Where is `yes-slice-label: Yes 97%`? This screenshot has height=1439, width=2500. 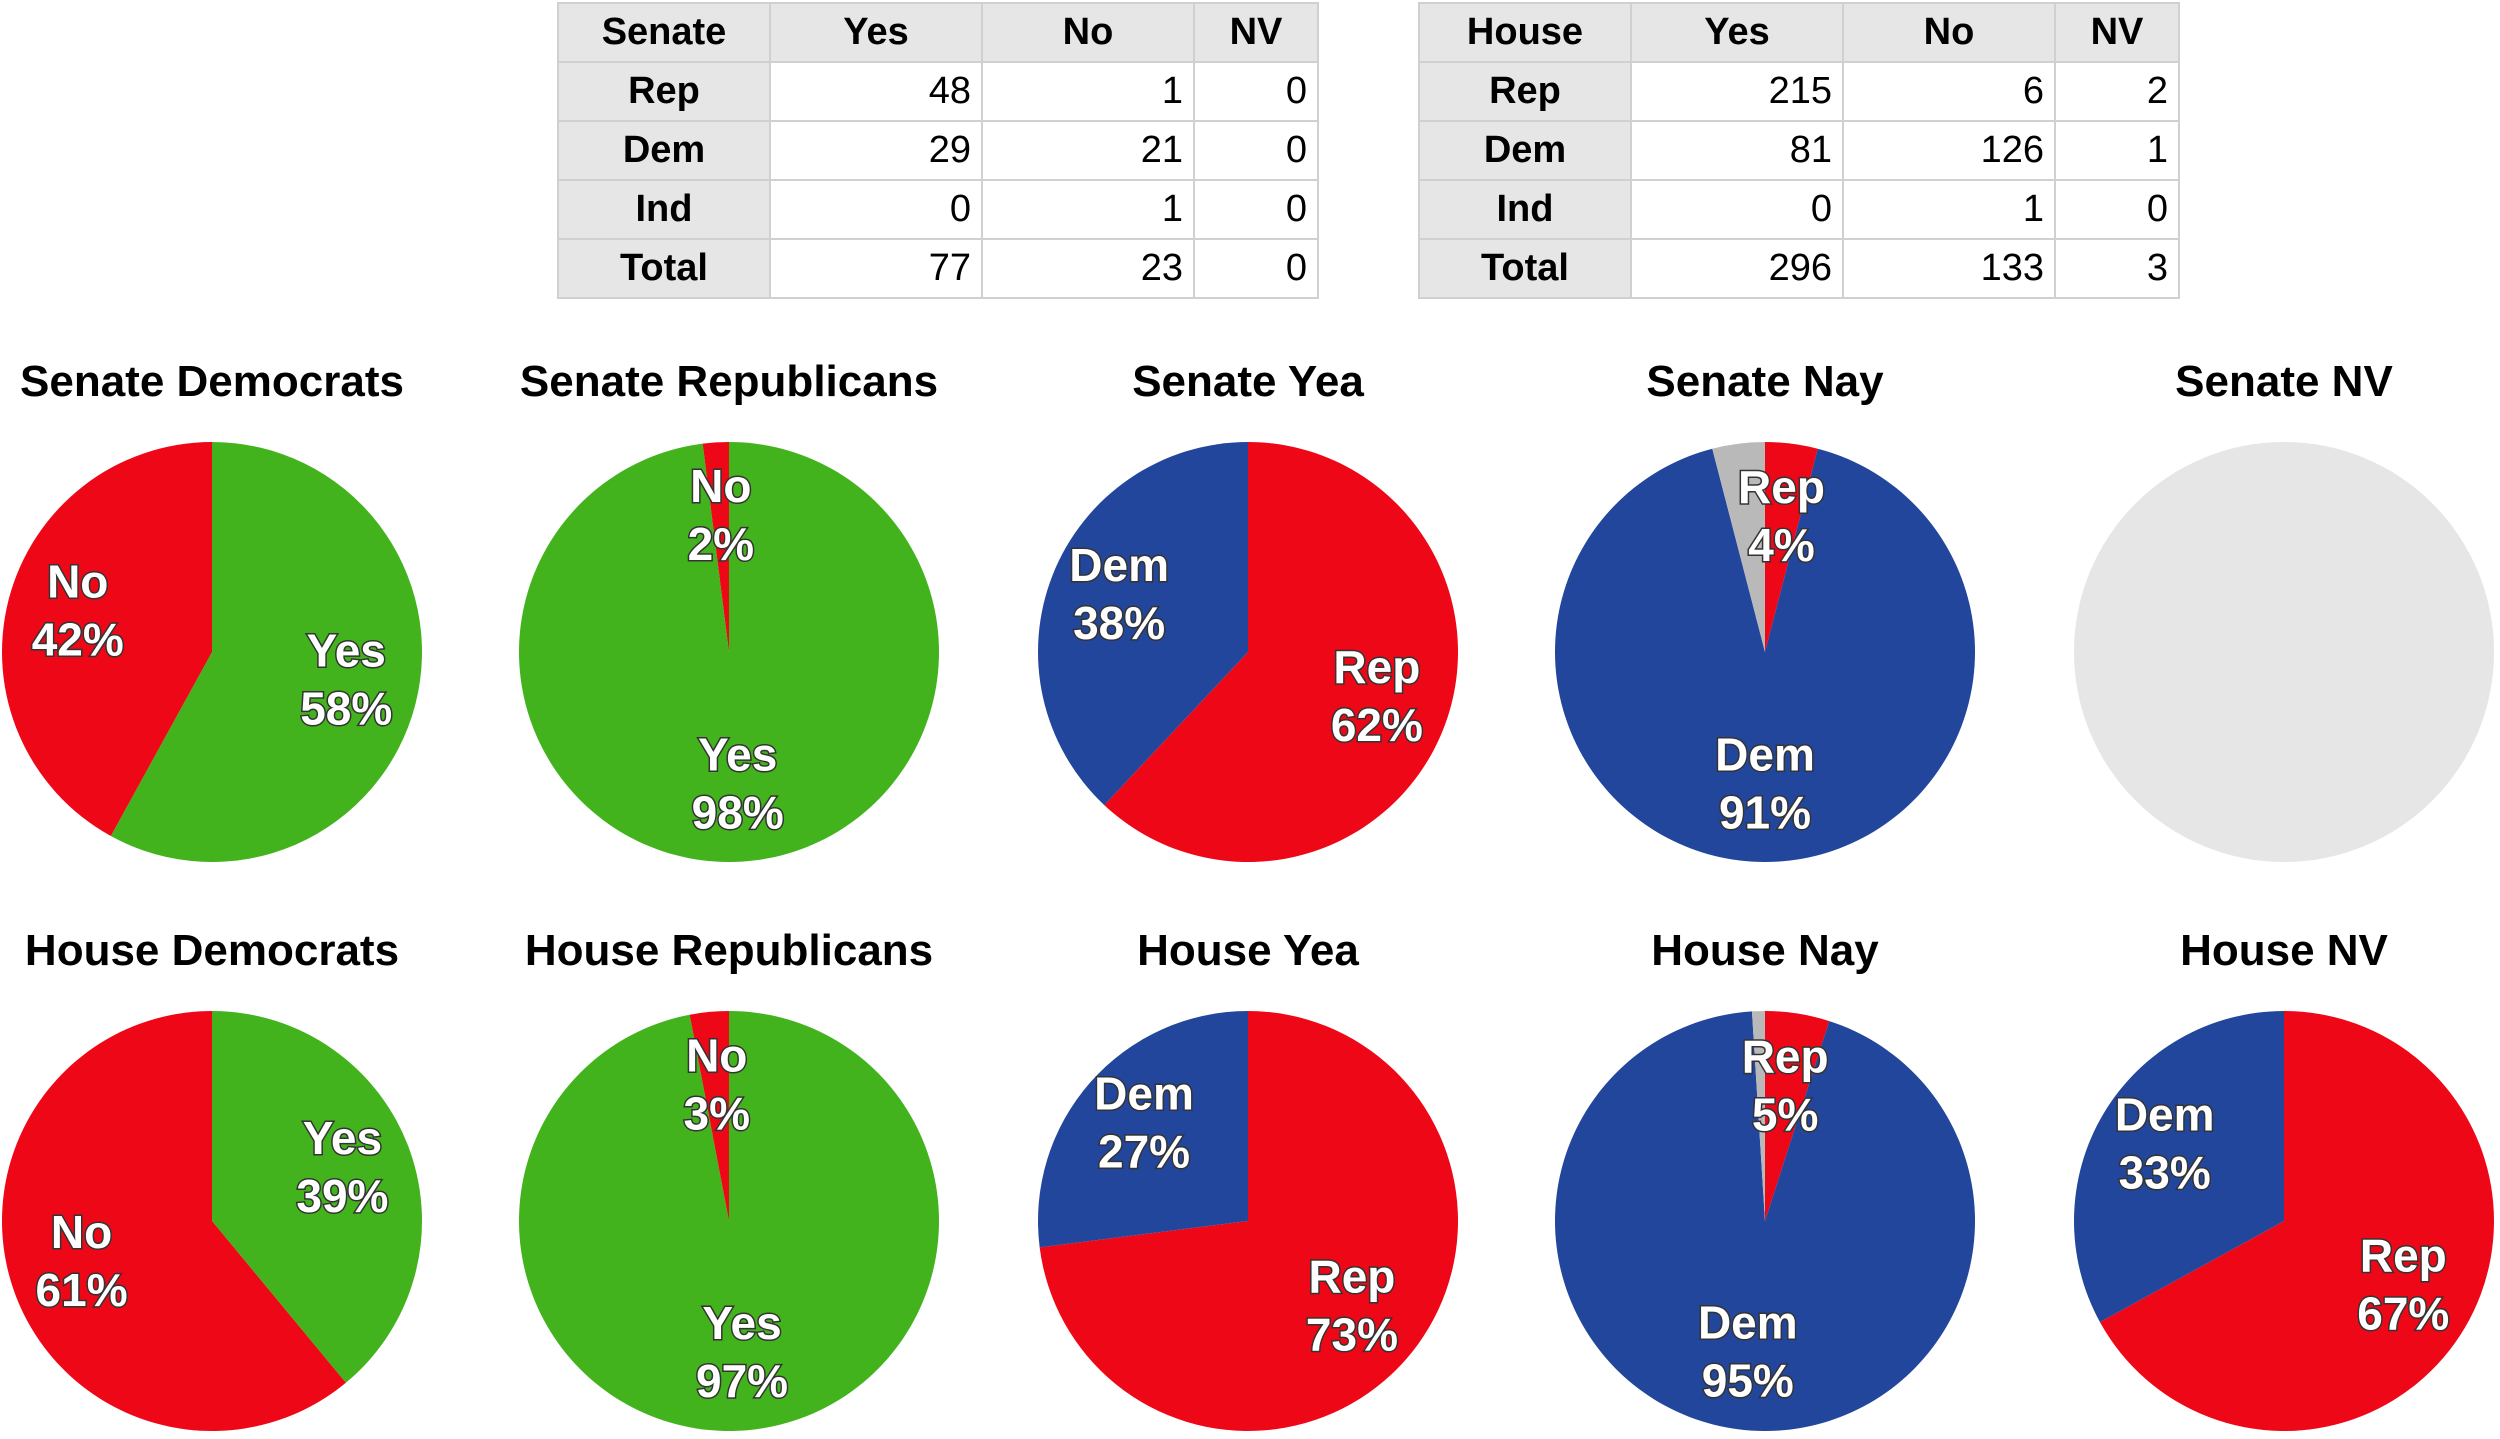 yes-slice-label: Yes 97% is located at coordinates (742, 1352).